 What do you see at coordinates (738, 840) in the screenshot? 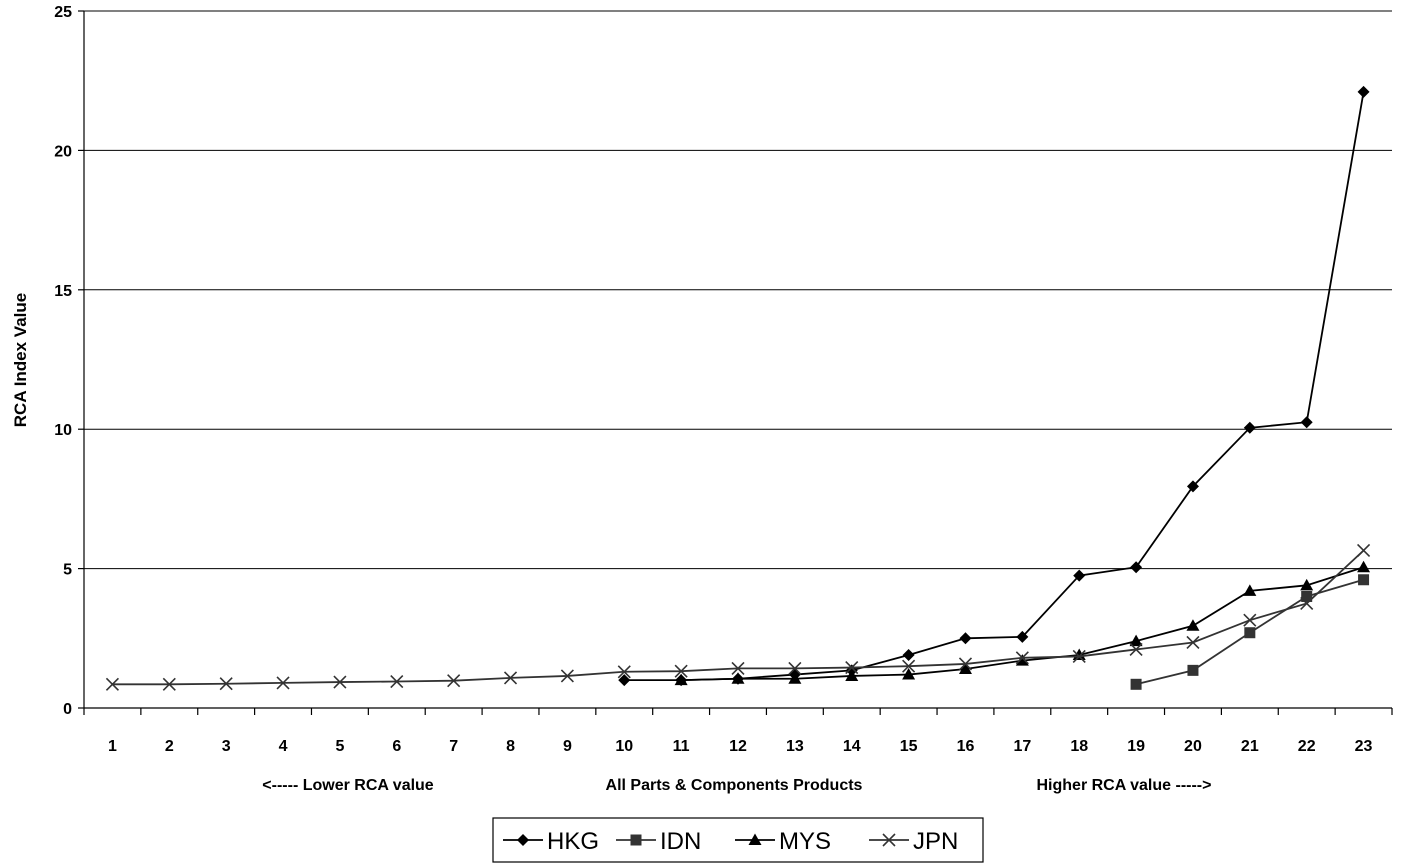
I see `legend: HKG IDN MYS JPN` at bounding box center [738, 840].